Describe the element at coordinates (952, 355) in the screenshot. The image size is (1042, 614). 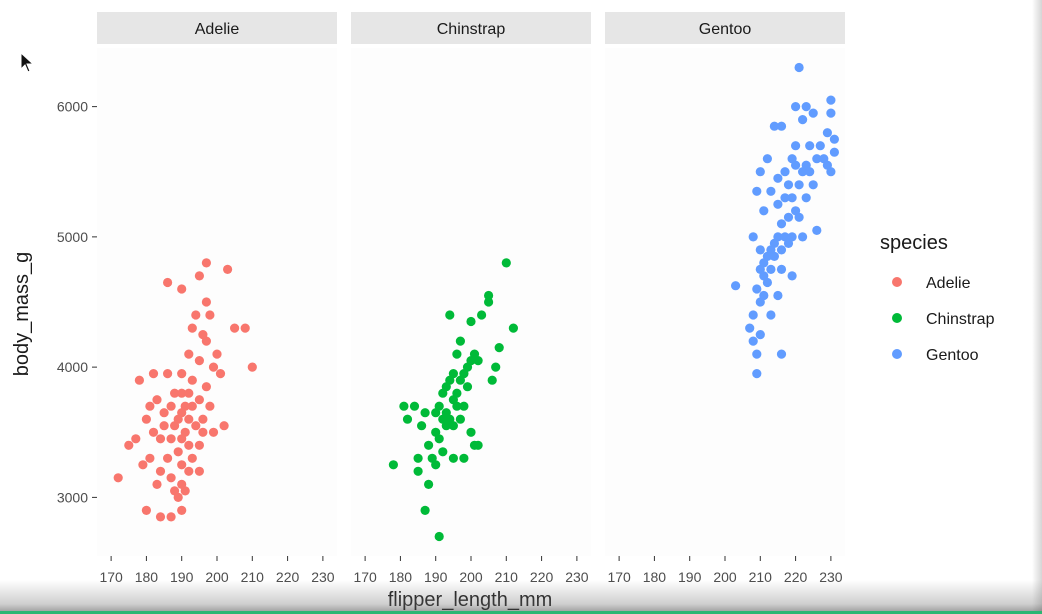
I see `legend-label-gentoo: Gentoo` at that location.